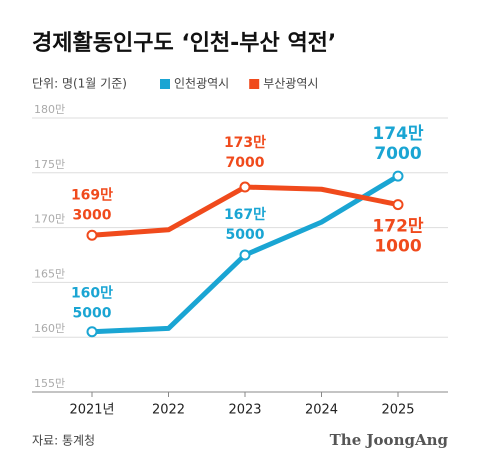 The height and width of the screenshot is (468, 480). Describe the element at coordinates (389, 440) in the screenshot. I see `brand: The JoongAng` at that location.